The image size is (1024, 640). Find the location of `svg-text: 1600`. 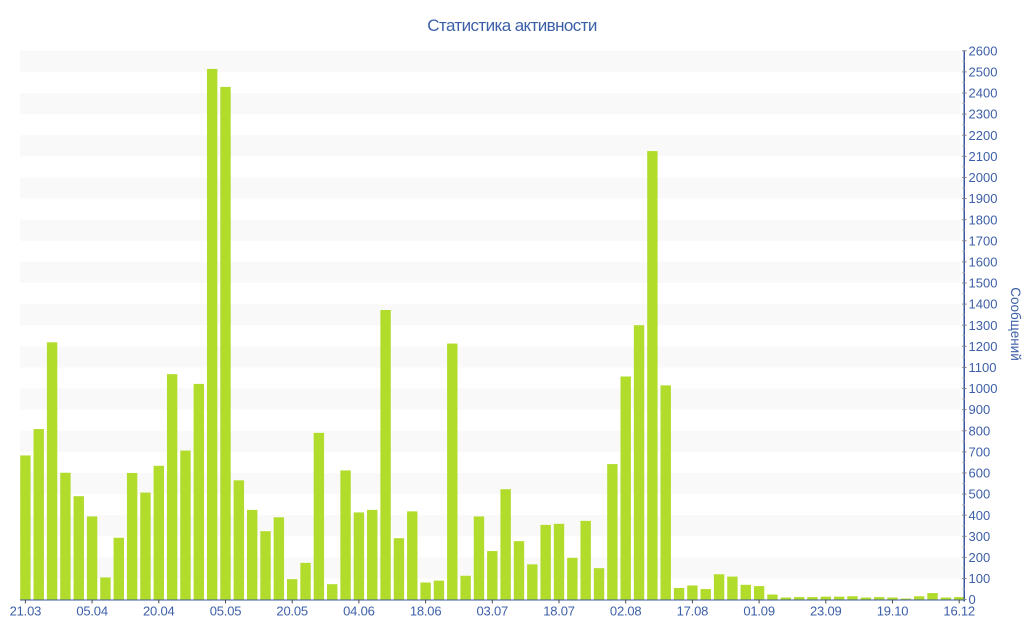

svg-text: 1600 is located at coordinates (983, 261).